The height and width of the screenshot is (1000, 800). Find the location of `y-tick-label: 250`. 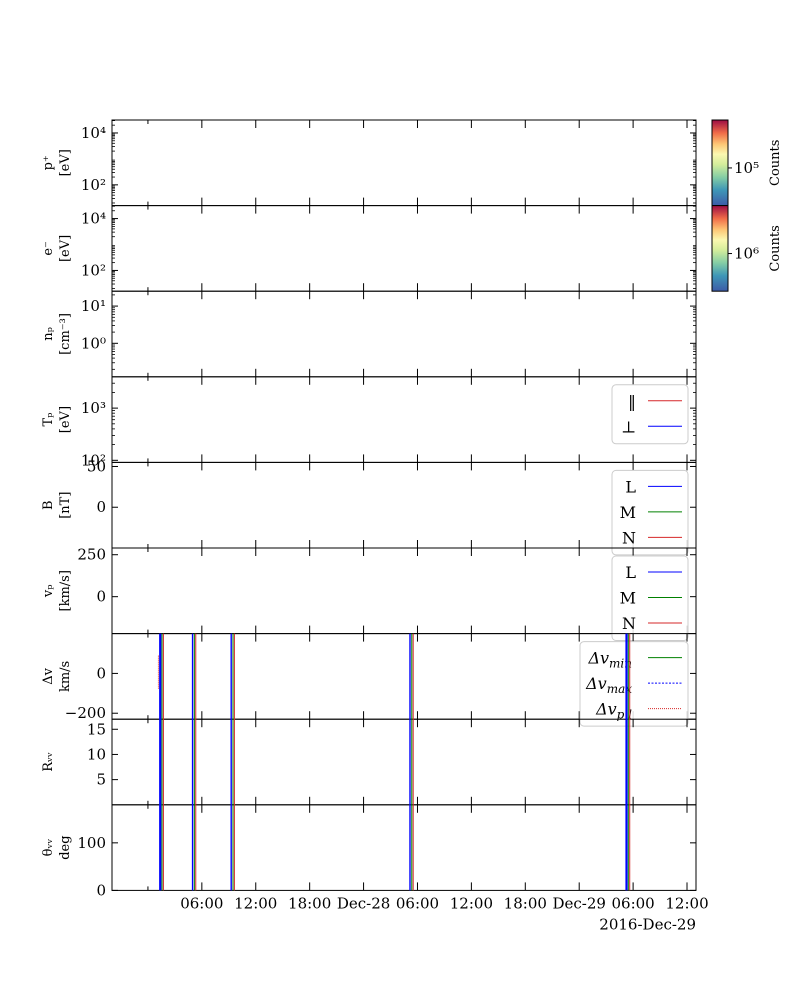

y-tick-label: 250 is located at coordinates (91, 555).